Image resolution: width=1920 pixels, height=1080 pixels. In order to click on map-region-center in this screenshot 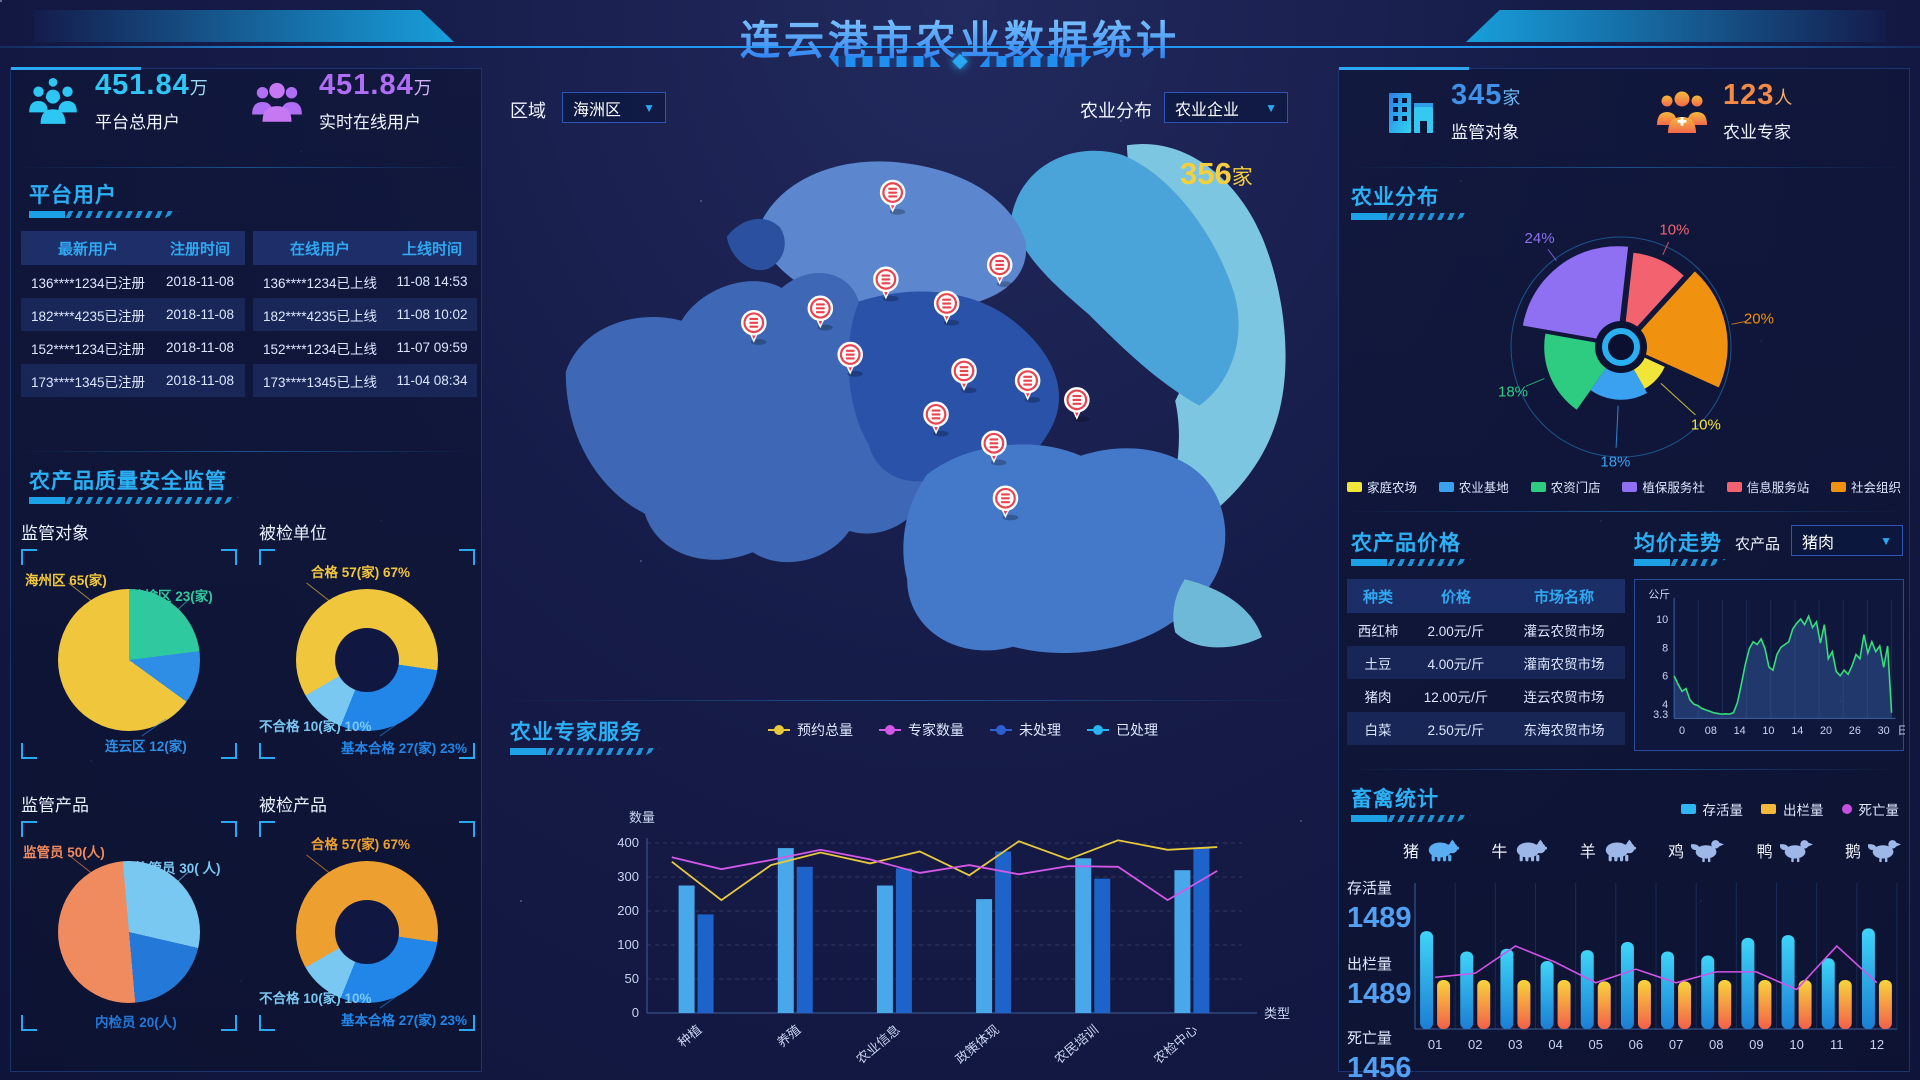, I will do `click(954, 386)`.